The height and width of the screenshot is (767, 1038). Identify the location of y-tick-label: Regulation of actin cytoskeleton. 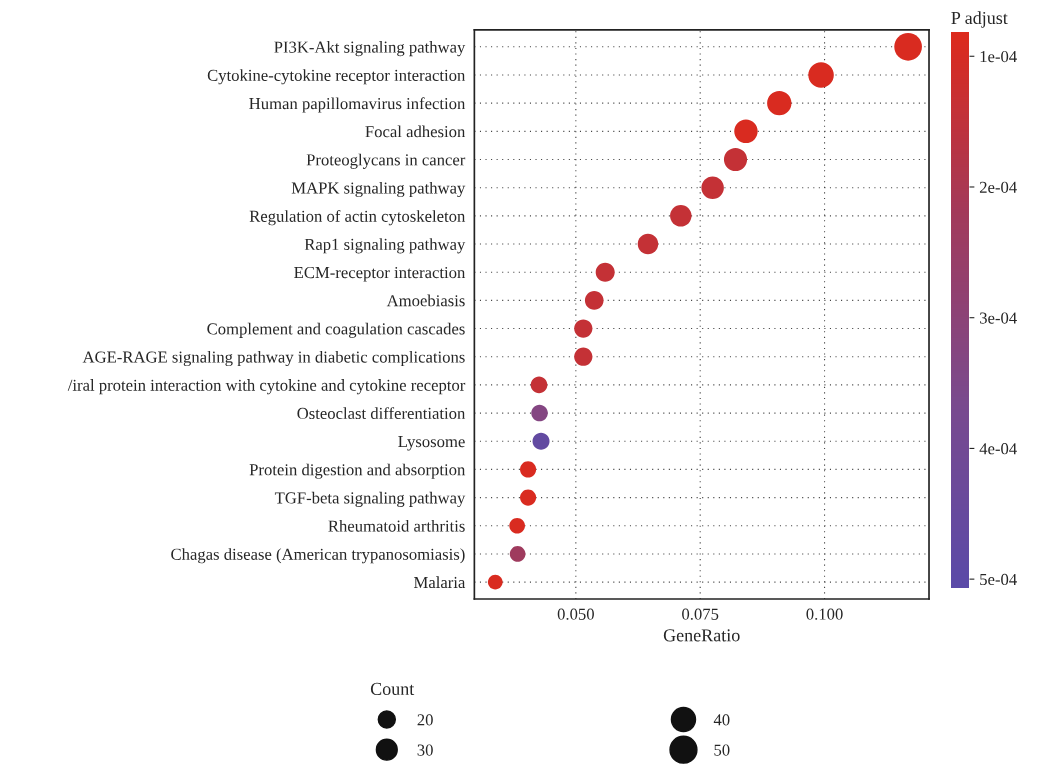
(357, 217).